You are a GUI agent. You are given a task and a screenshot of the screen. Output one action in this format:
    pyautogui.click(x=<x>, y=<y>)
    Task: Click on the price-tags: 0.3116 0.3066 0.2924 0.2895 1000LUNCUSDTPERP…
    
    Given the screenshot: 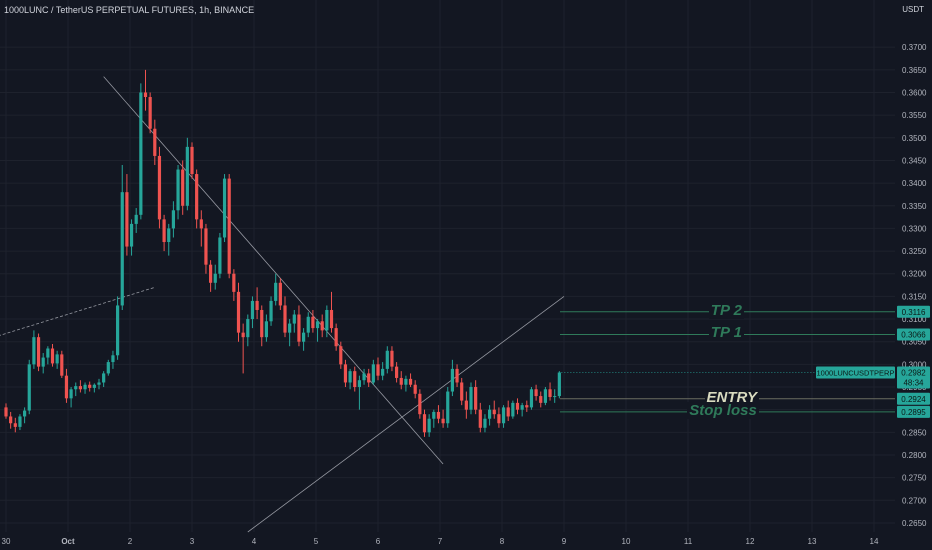 What is the action you would take?
    pyautogui.click(x=873, y=361)
    